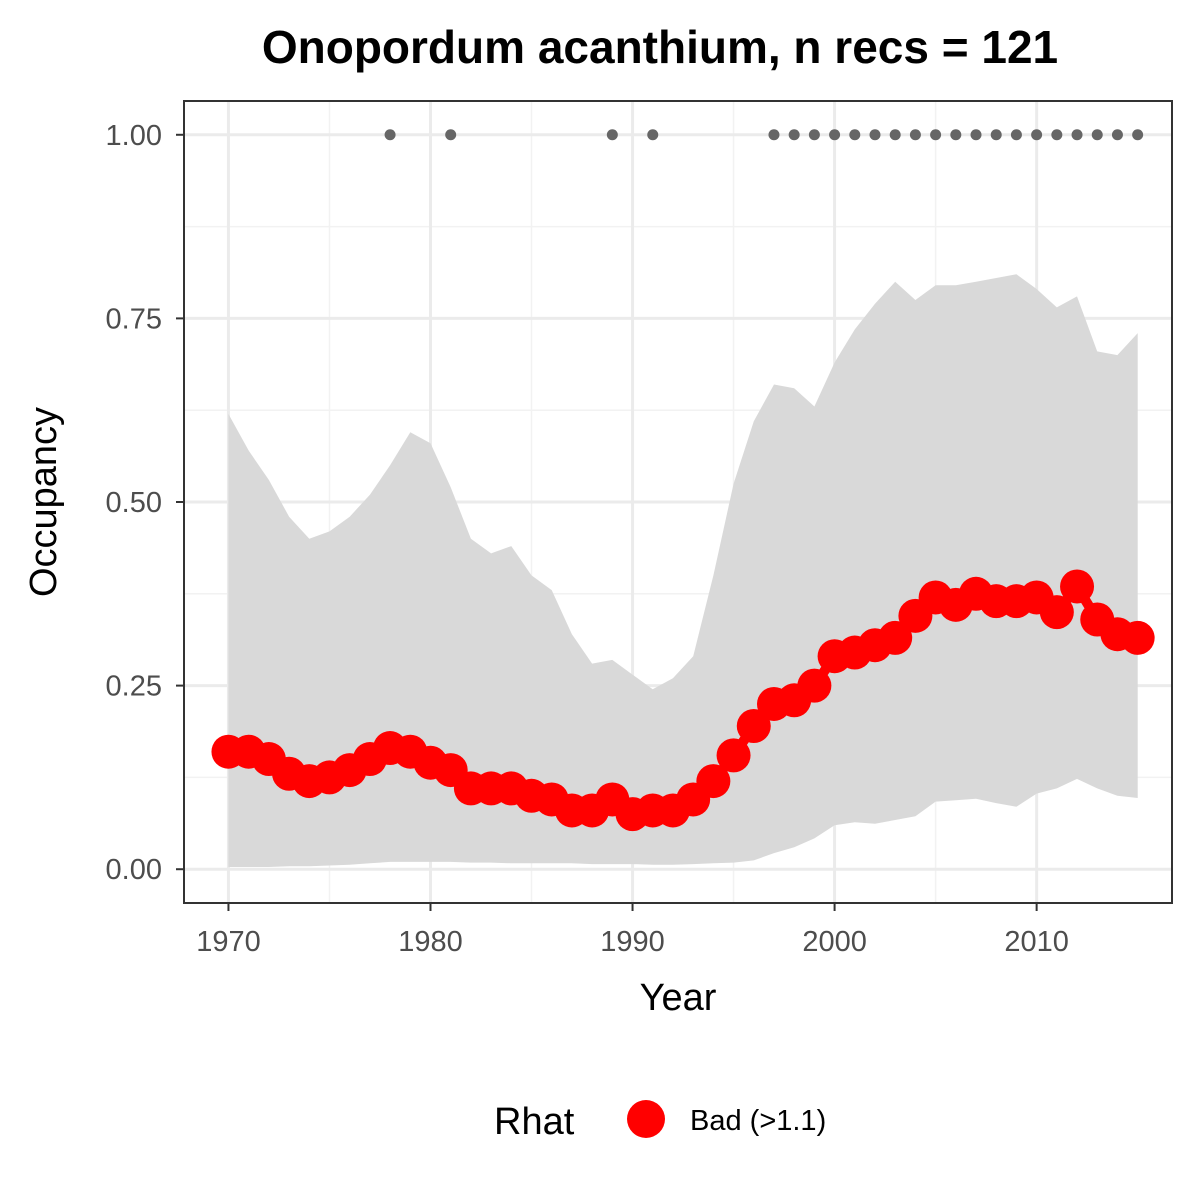 This screenshot has width=1200, height=1200. What do you see at coordinates (764, 135) in the screenshot?
I see `record-year-markers` at bounding box center [764, 135].